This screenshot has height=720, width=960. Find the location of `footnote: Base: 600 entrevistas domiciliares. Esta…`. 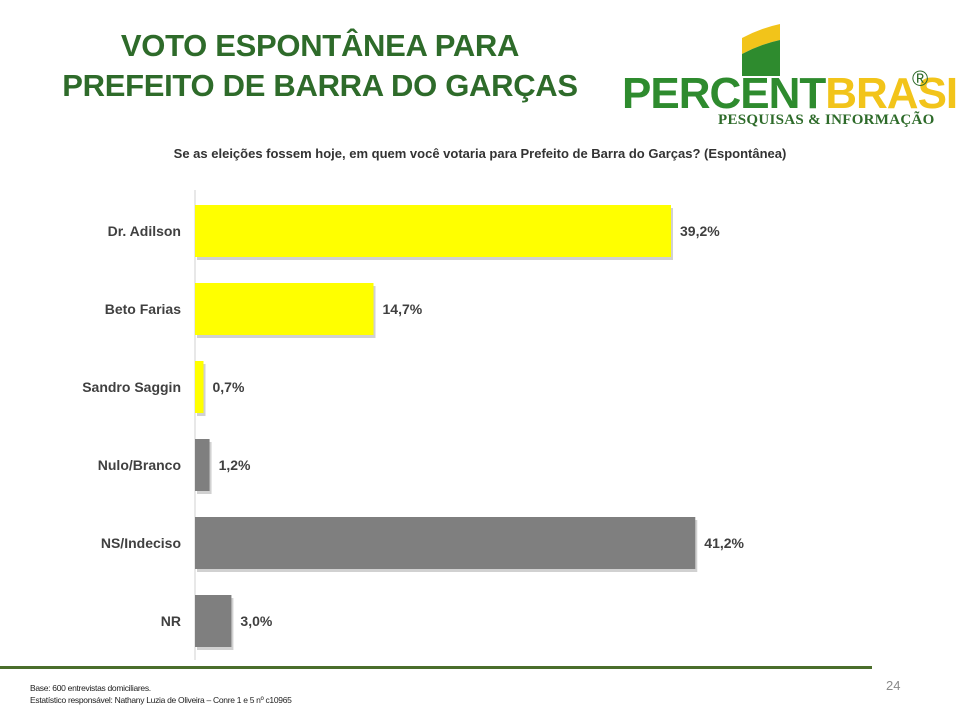

footnote: Base: 600 entrevistas domiciliares. Esta… is located at coordinates (161, 694).